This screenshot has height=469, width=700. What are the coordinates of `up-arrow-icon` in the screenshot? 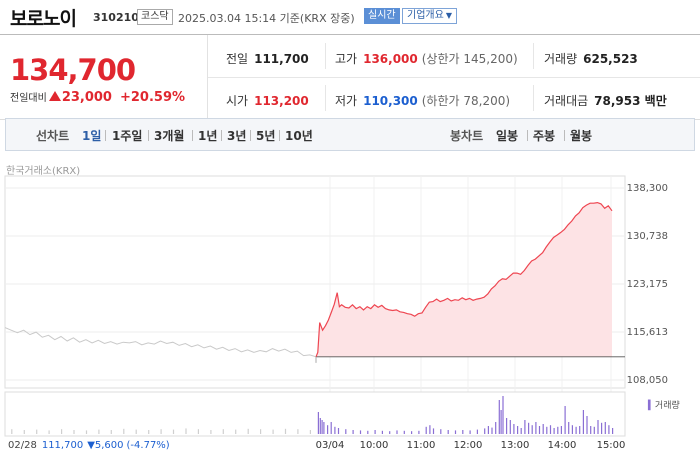 It's located at (54, 96).